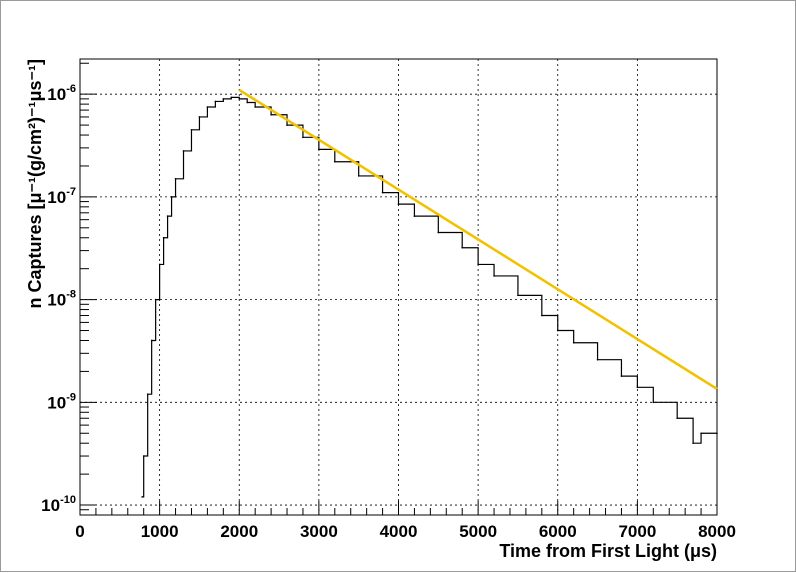 This screenshot has height=573, width=796. What do you see at coordinates (717, 531) in the screenshot?
I see `x-tick-label: 8000` at bounding box center [717, 531].